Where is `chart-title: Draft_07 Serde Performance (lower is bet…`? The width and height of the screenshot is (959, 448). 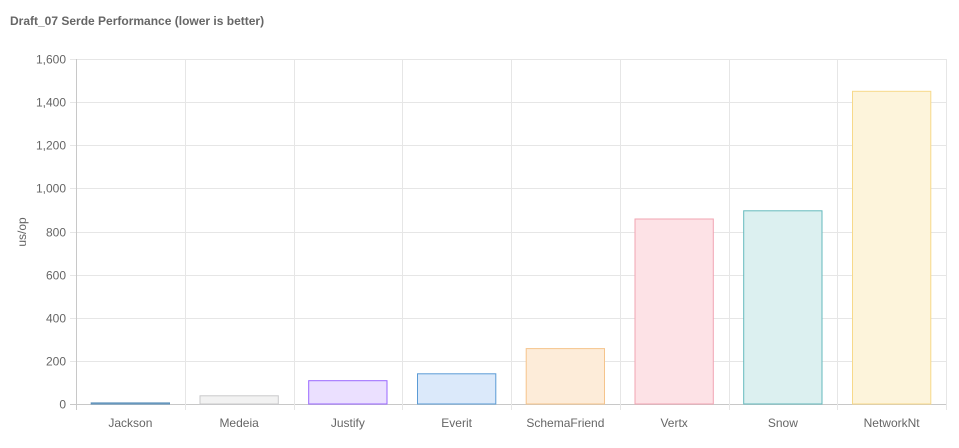
chart-title: Draft_07 Serde Performance (lower is bet… is located at coordinates (137, 21).